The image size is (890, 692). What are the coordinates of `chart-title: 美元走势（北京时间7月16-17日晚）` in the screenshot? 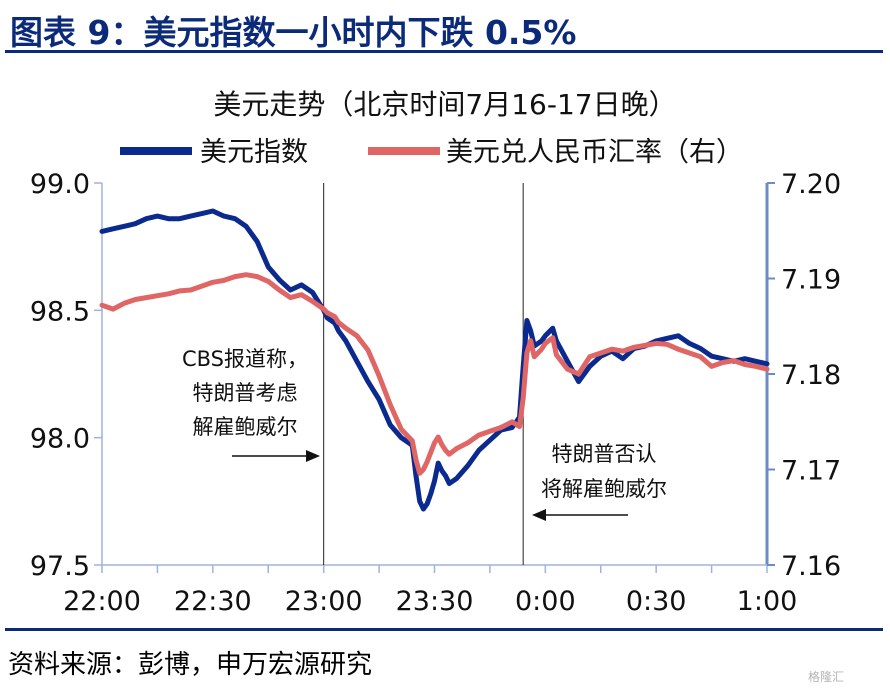 It's located at (444, 104).